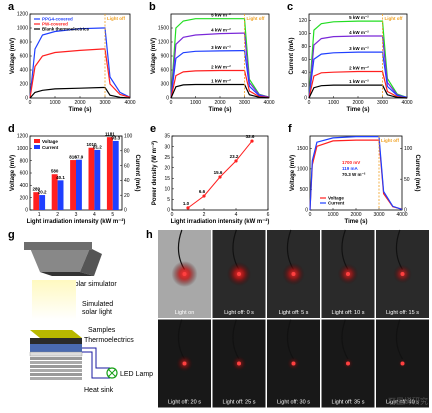 Image resolution: width=432 pixels, height=413 pixels. I want to click on y2-tick-label: 80, so click(127, 152).